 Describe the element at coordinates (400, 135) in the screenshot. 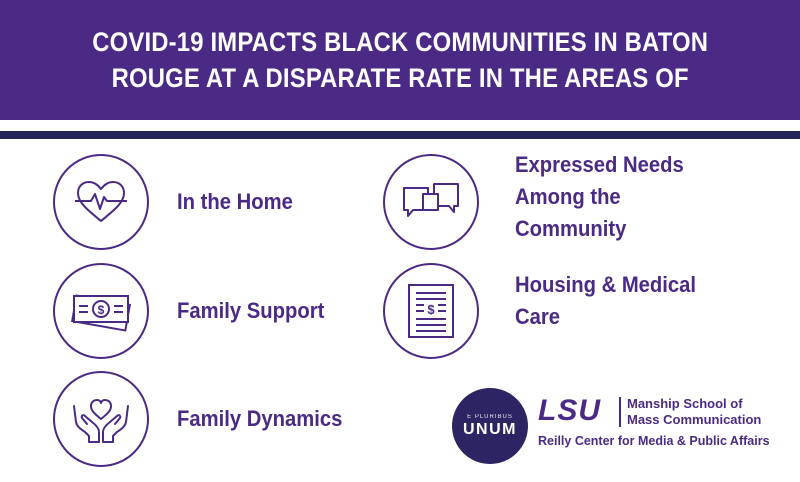

I see `divider-rule` at that location.